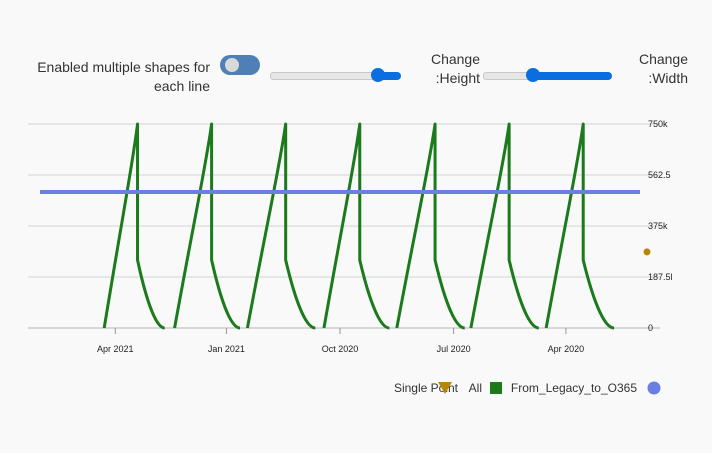  What do you see at coordinates (647, 252) in the screenshot?
I see `single-point-marker` at bounding box center [647, 252].